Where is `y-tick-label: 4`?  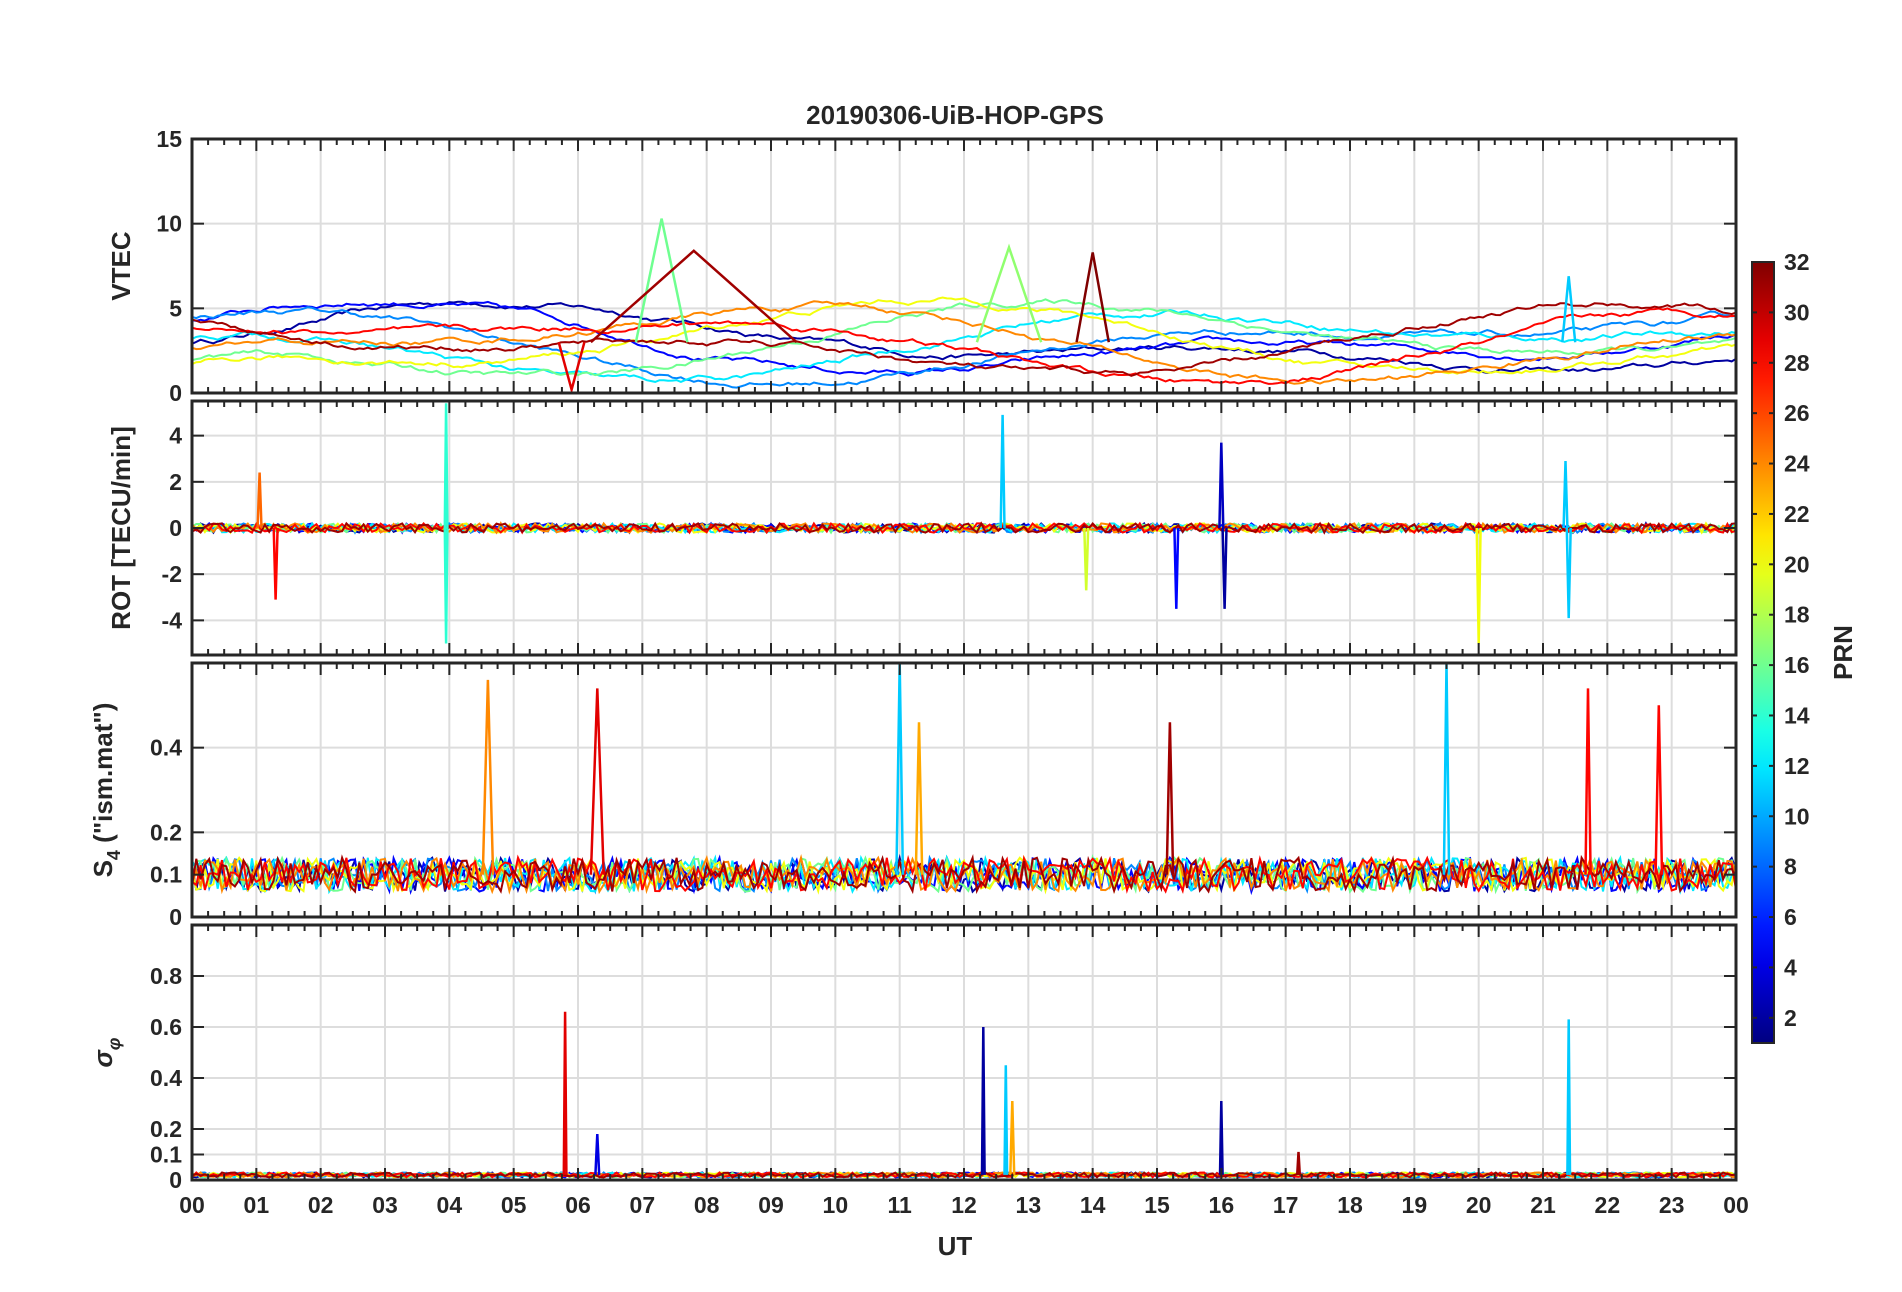
y-tick-label: 4 is located at coordinates (175, 436).